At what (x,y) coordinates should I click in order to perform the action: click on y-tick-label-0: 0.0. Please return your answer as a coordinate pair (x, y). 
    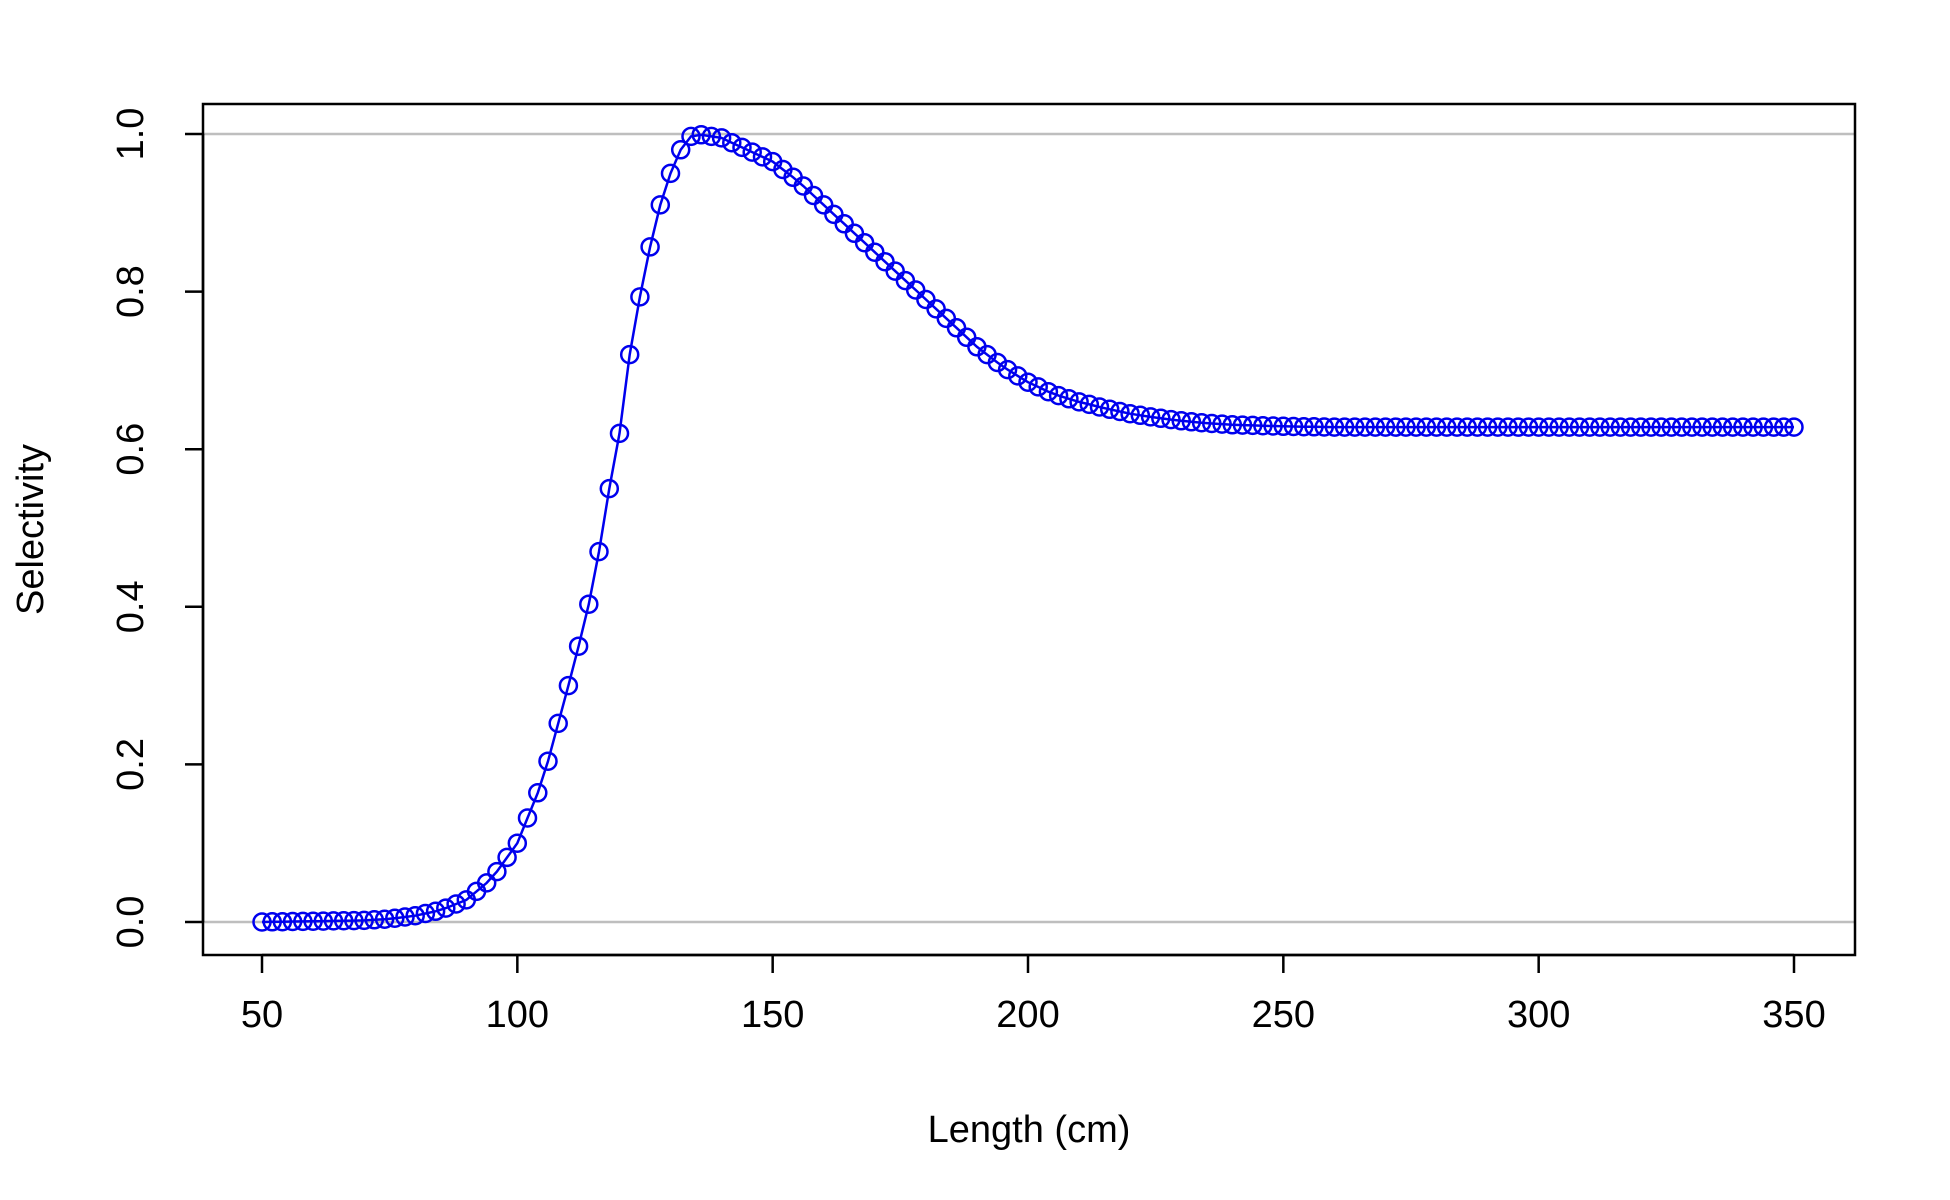
    Looking at the image, I should click on (131, 922).